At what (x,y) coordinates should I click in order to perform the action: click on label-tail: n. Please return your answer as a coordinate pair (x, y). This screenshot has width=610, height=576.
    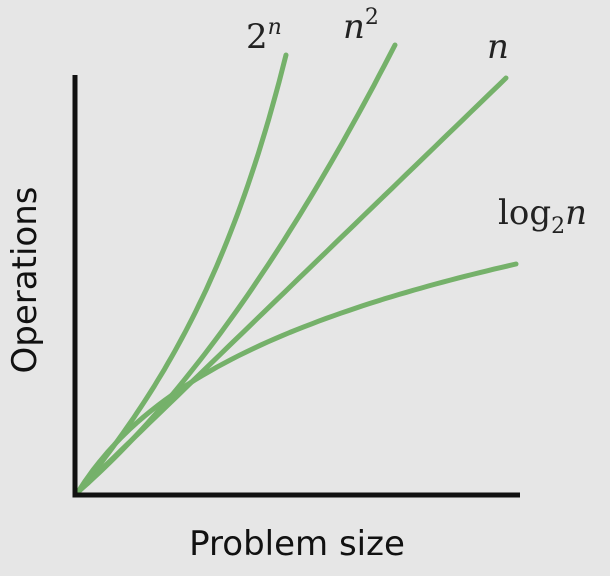
    Looking at the image, I should click on (576, 213).